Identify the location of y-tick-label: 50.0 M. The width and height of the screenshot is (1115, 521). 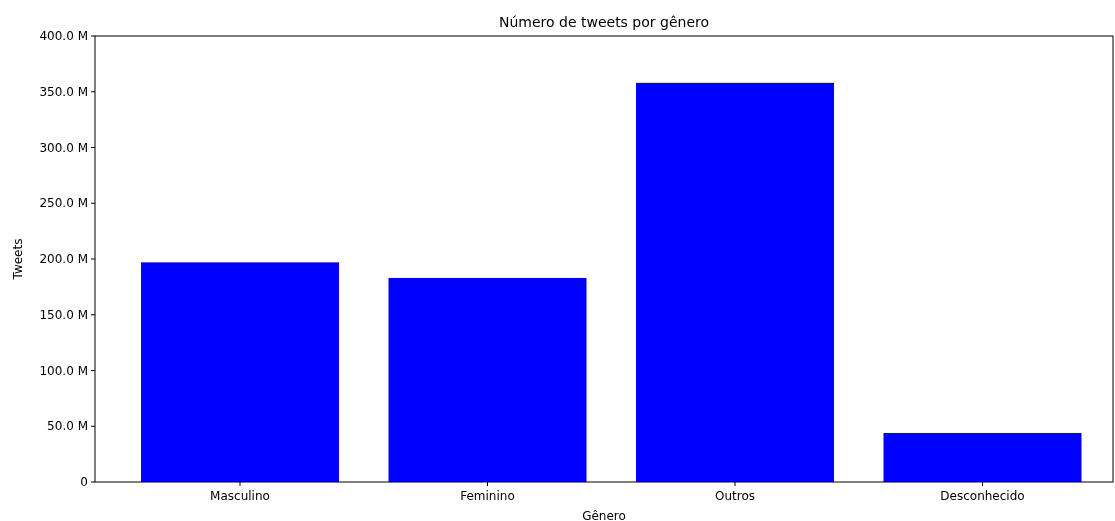
(67, 426).